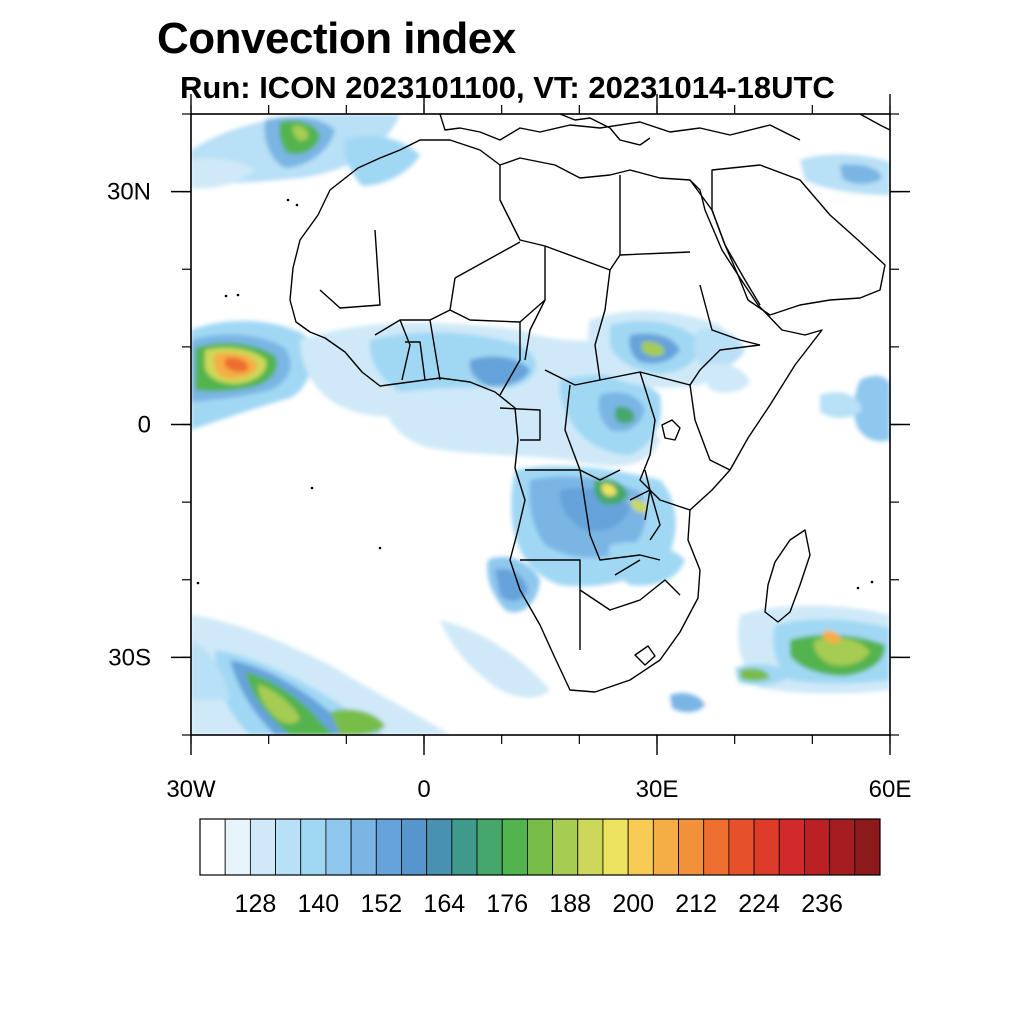 Image resolution: width=1024 pixels, height=1024 pixels. Describe the element at coordinates (251, 375) in the screenshot. I see `convection-tropical-atlantic-cluster` at that location.